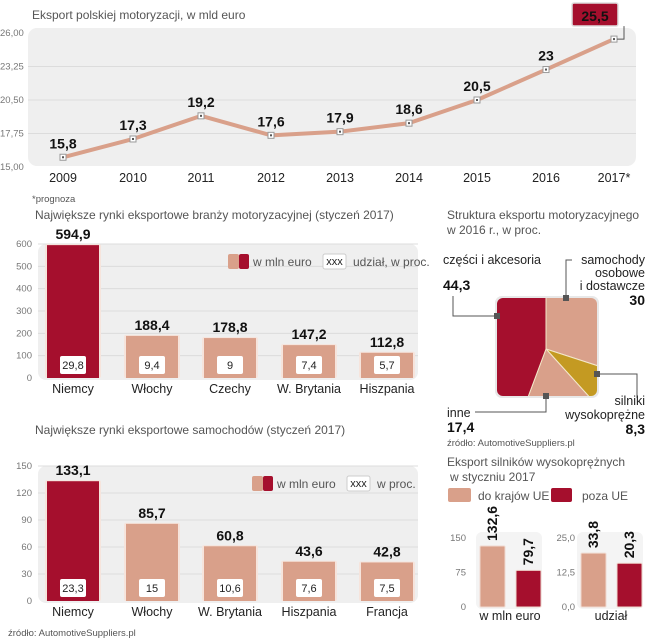 This screenshot has width=648, height=640. Describe the element at coordinates (387, 342) in the screenshot. I see `data-label: 112,8` at that location.